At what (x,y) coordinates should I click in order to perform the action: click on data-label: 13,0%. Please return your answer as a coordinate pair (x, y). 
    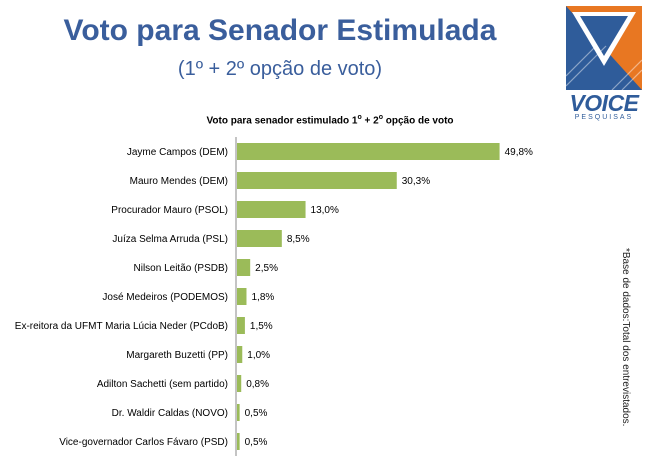
    Looking at the image, I should click on (325, 210).